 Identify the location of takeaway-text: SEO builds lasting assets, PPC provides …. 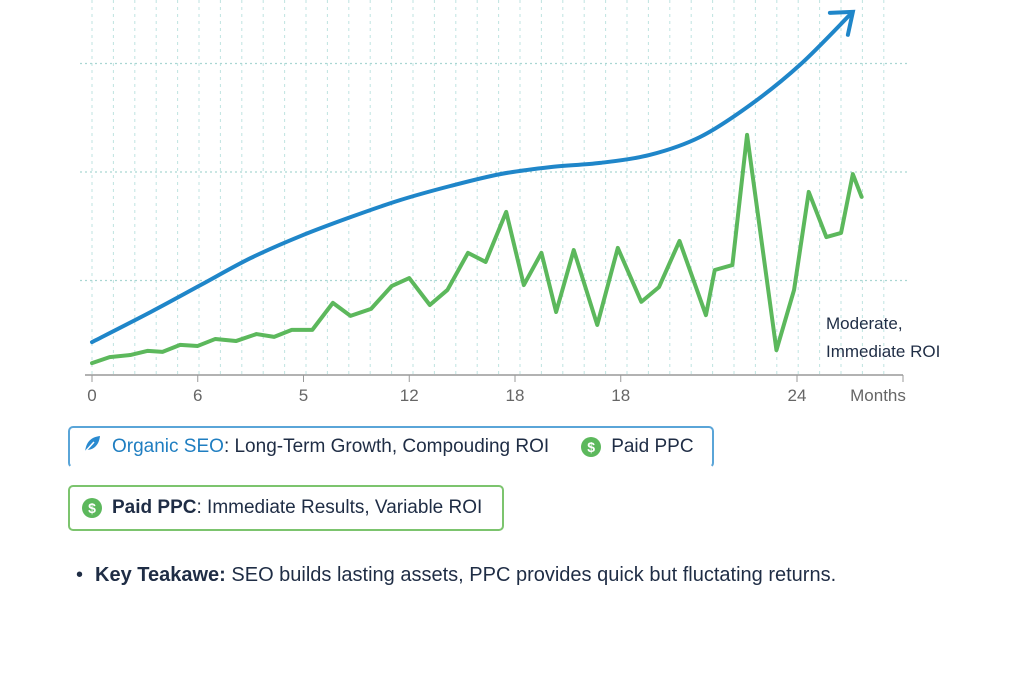
(531, 575).